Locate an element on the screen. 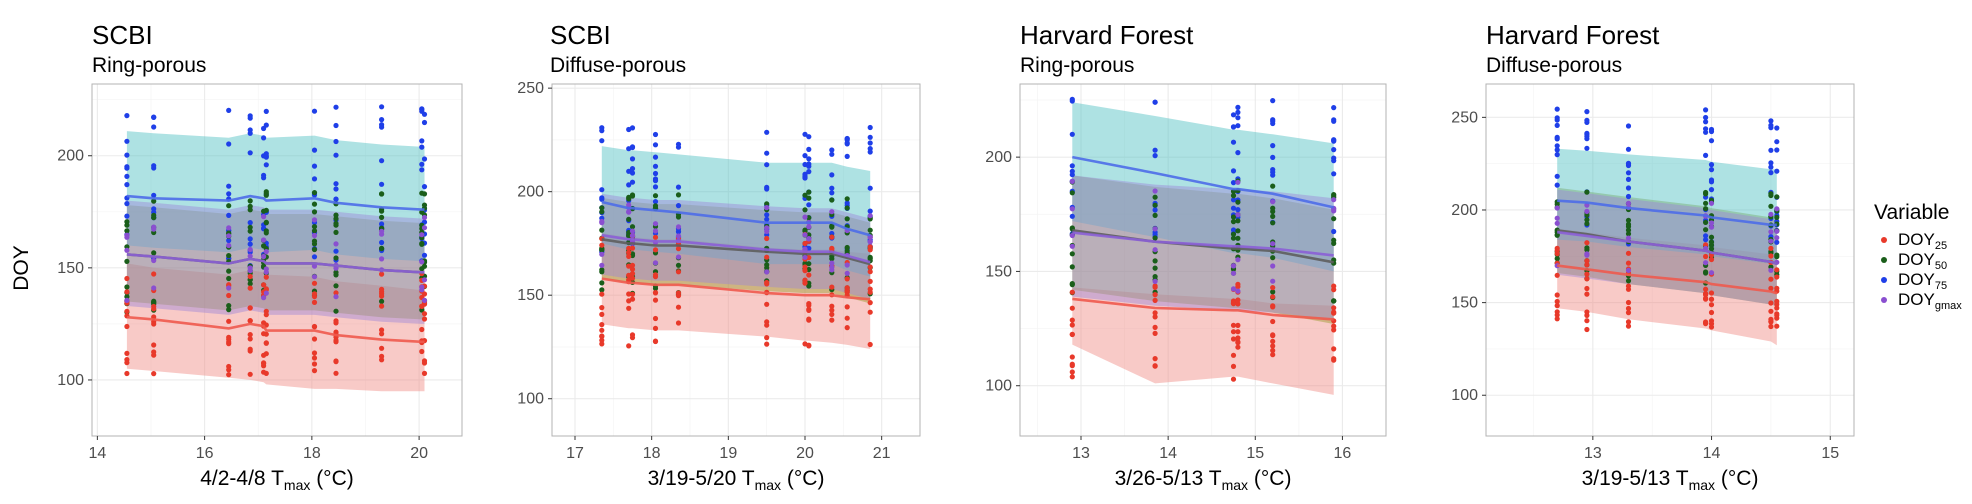 Image resolution: width=1972 pixels, height=504 pixels. panel-1-subtitle: Ring-porous is located at coordinates (149, 65).